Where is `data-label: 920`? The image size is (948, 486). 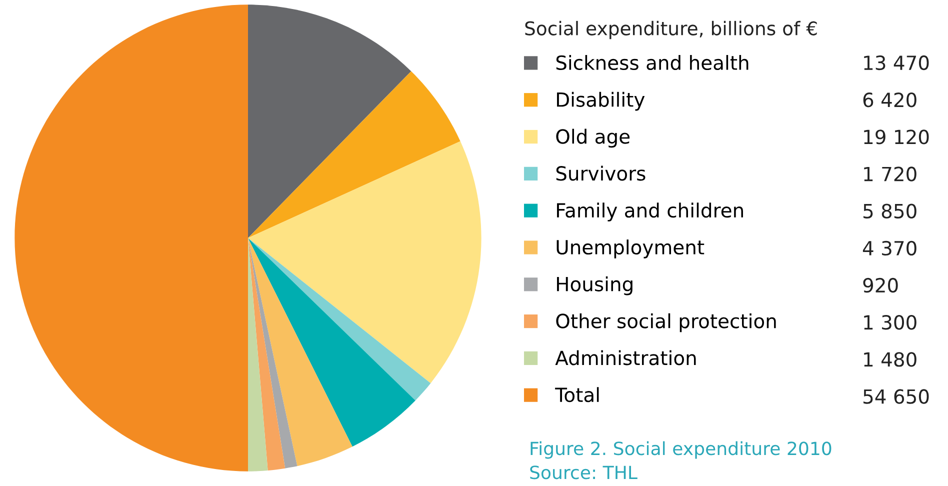 data-label: 920 is located at coordinates (880, 285).